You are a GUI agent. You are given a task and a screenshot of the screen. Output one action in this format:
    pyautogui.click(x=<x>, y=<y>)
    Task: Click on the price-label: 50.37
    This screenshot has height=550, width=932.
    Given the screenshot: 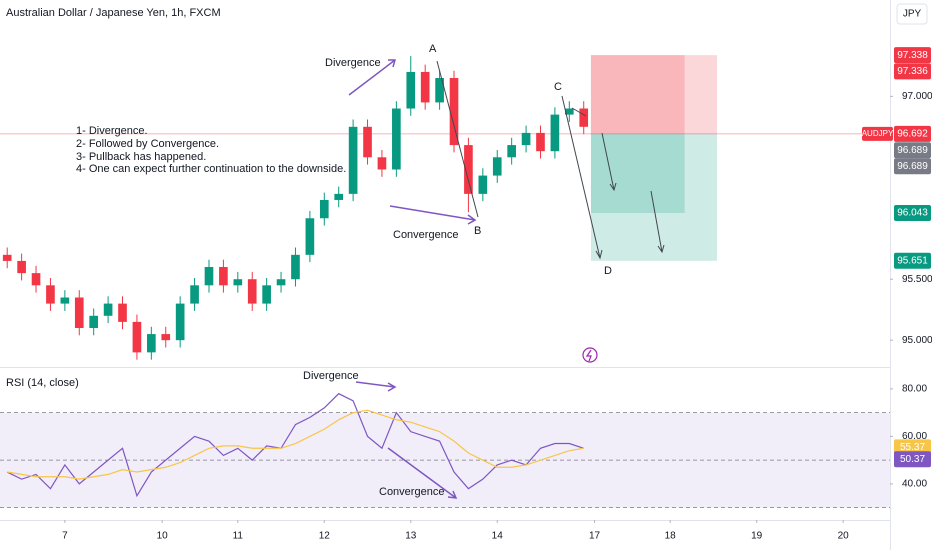 What is the action you would take?
    pyautogui.click(x=912, y=459)
    